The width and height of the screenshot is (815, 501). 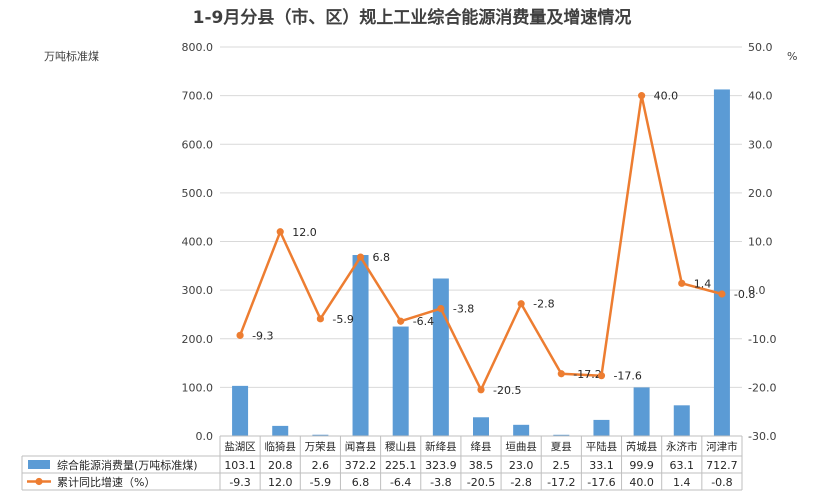 What do you see at coordinates (627, 376) in the screenshot?
I see `line-data-label: -17.6` at bounding box center [627, 376].